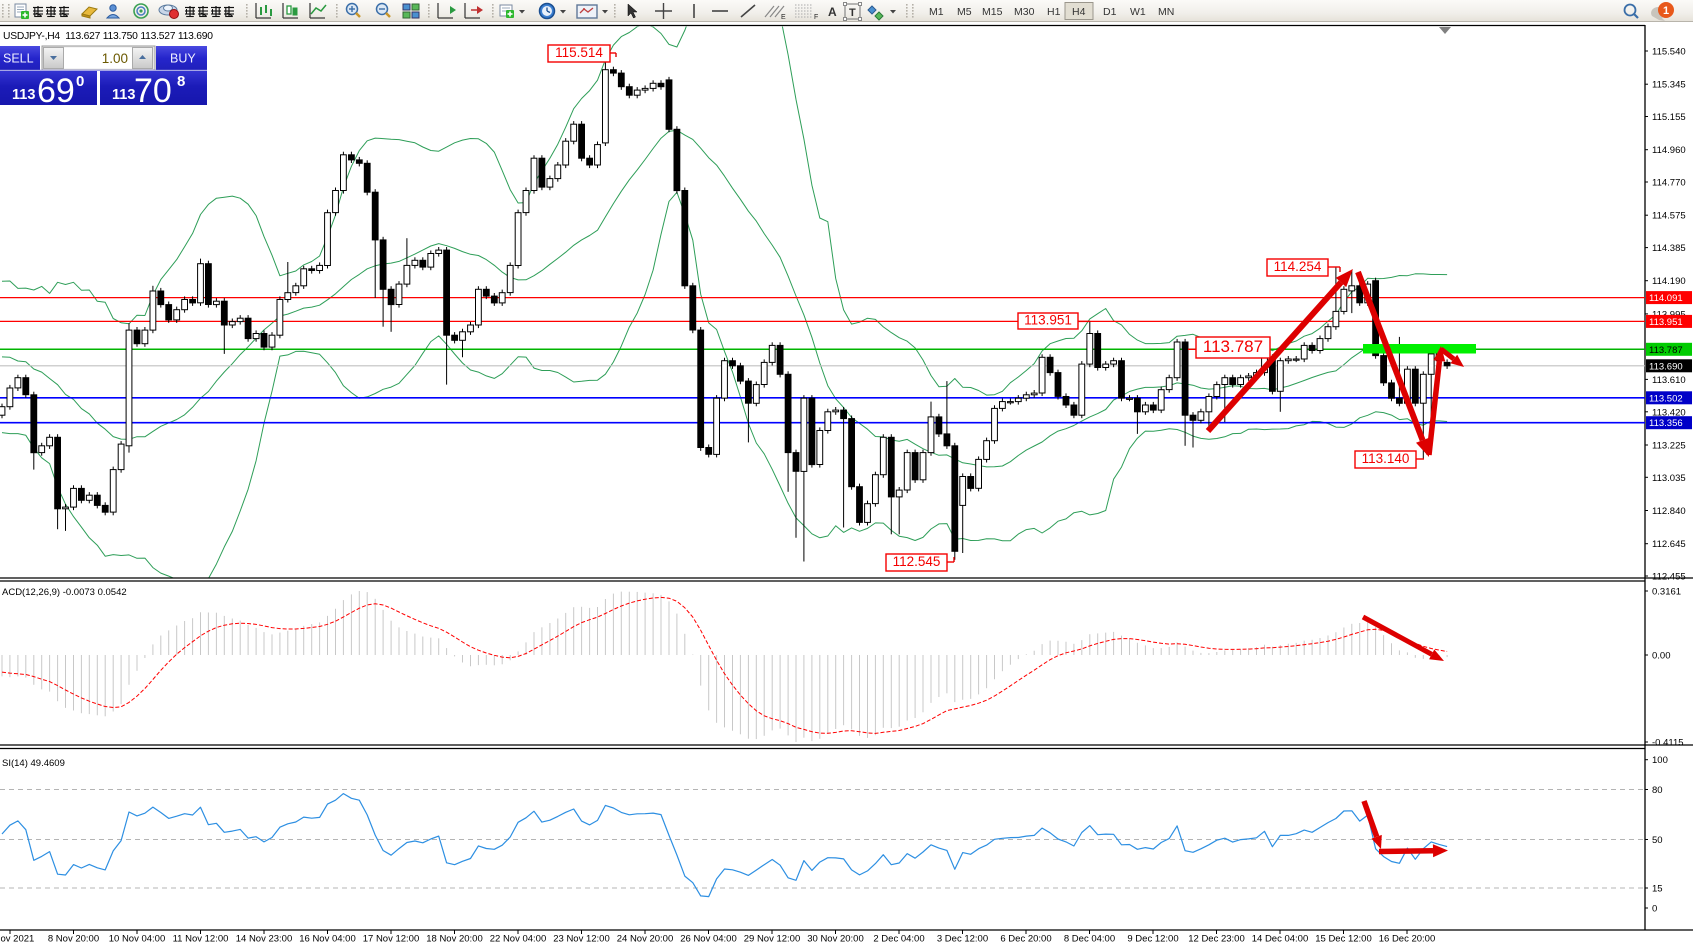 The width and height of the screenshot is (1693, 948). Describe the element at coordinates (1657, 790) in the screenshot. I see `svg-text: 80` at that location.